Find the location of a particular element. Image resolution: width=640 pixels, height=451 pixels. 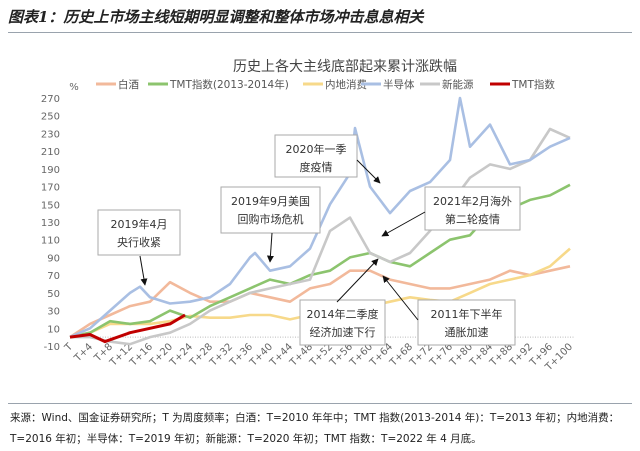

y-tick-label: 30 is located at coordinates (53, 312).